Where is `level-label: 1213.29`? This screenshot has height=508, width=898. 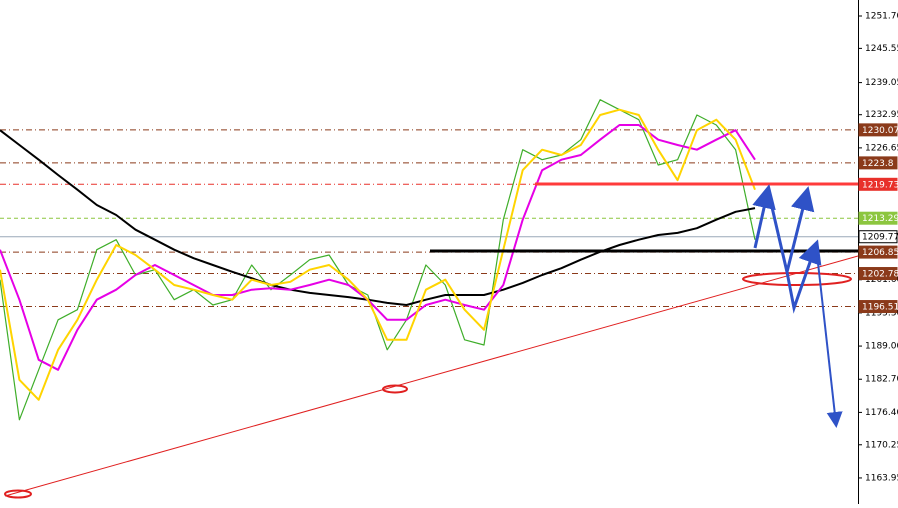 level-label: 1213.29 is located at coordinates (880, 219).